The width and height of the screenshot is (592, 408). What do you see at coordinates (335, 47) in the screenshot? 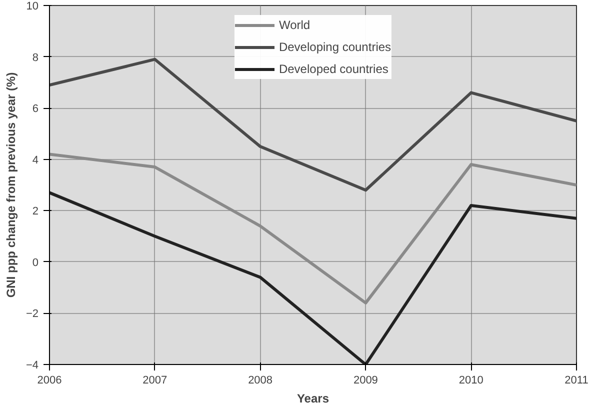
I see `legend-label: Developing countries` at bounding box center [335, 47].